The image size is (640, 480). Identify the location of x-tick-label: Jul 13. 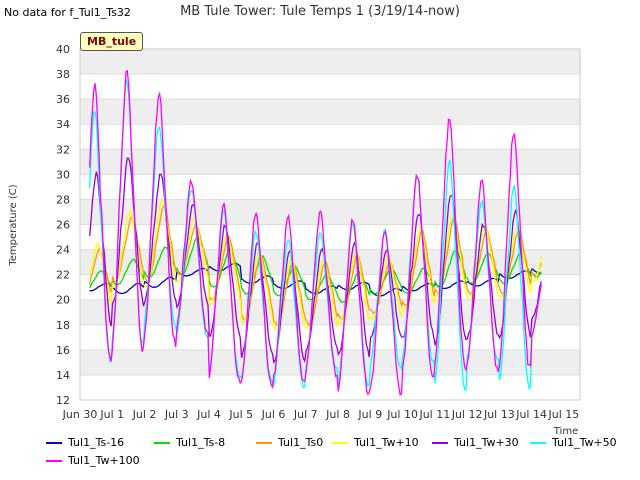
(499, 414).